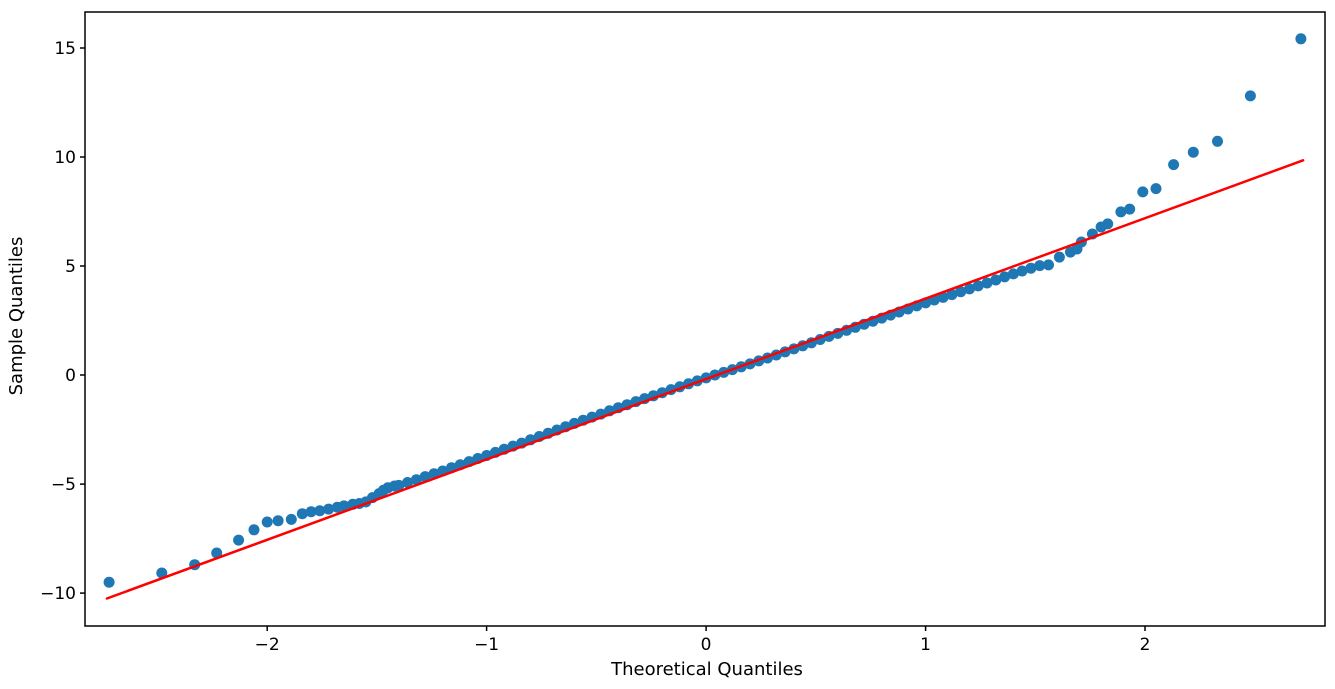 The width and height of the screenshot is (1335, 689). Describe the element at coordinates (70, 376) in the screenshot. I see `y-tick-label: 0` at that location.